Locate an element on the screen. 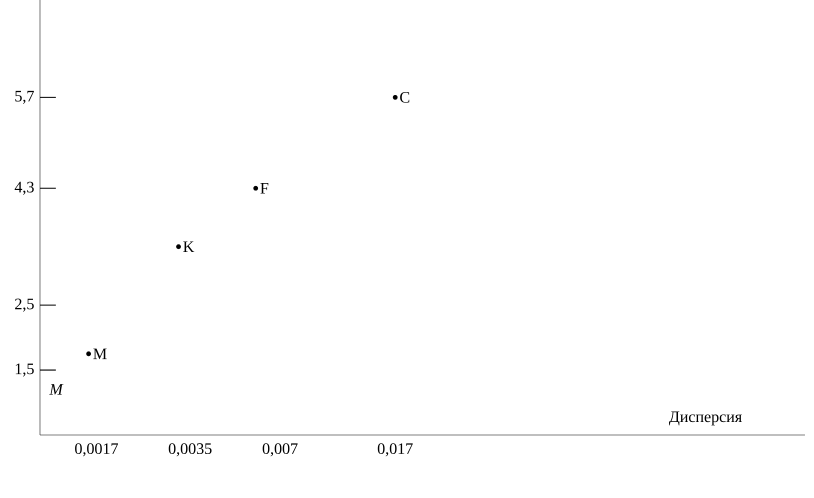 This screenshot has height=498, width=814. y-tick-label: 1,5 is located at coordinates (25, 370).